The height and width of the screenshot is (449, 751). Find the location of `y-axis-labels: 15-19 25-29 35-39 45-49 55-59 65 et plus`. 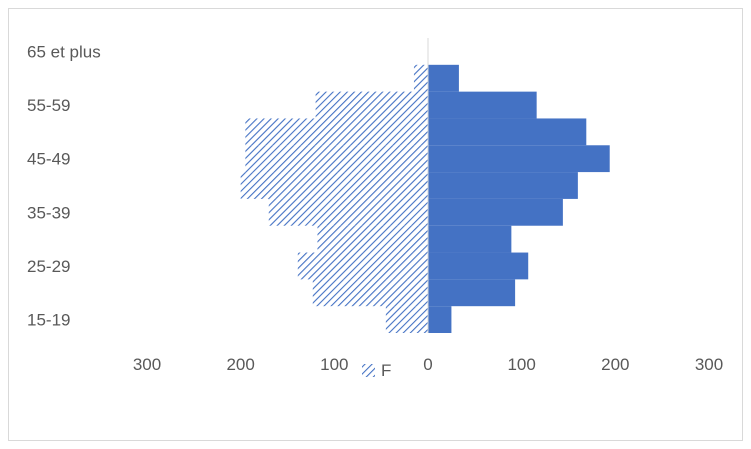

y-axis-labels: 15-19 25-29 35-39 45-49 55-59 65 et plus is located at coordinates (64, 185).